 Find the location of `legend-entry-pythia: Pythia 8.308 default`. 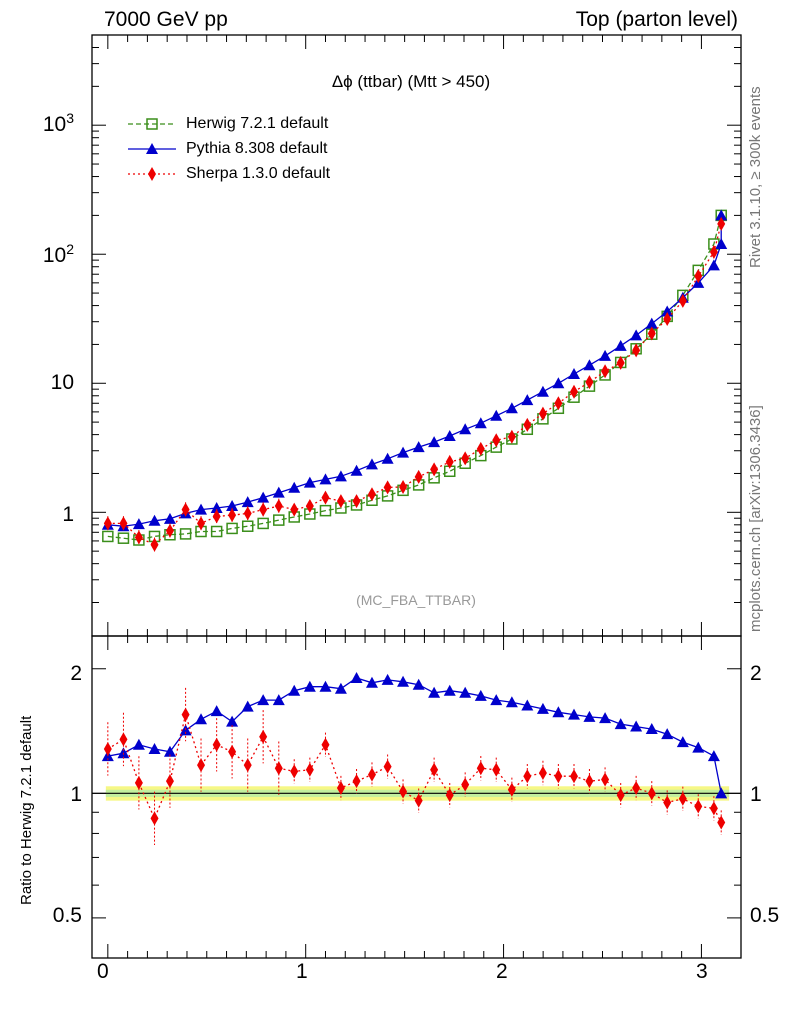

legend-entry-pythia: Pythia 8.308 default is located at coordinates (257, 148).